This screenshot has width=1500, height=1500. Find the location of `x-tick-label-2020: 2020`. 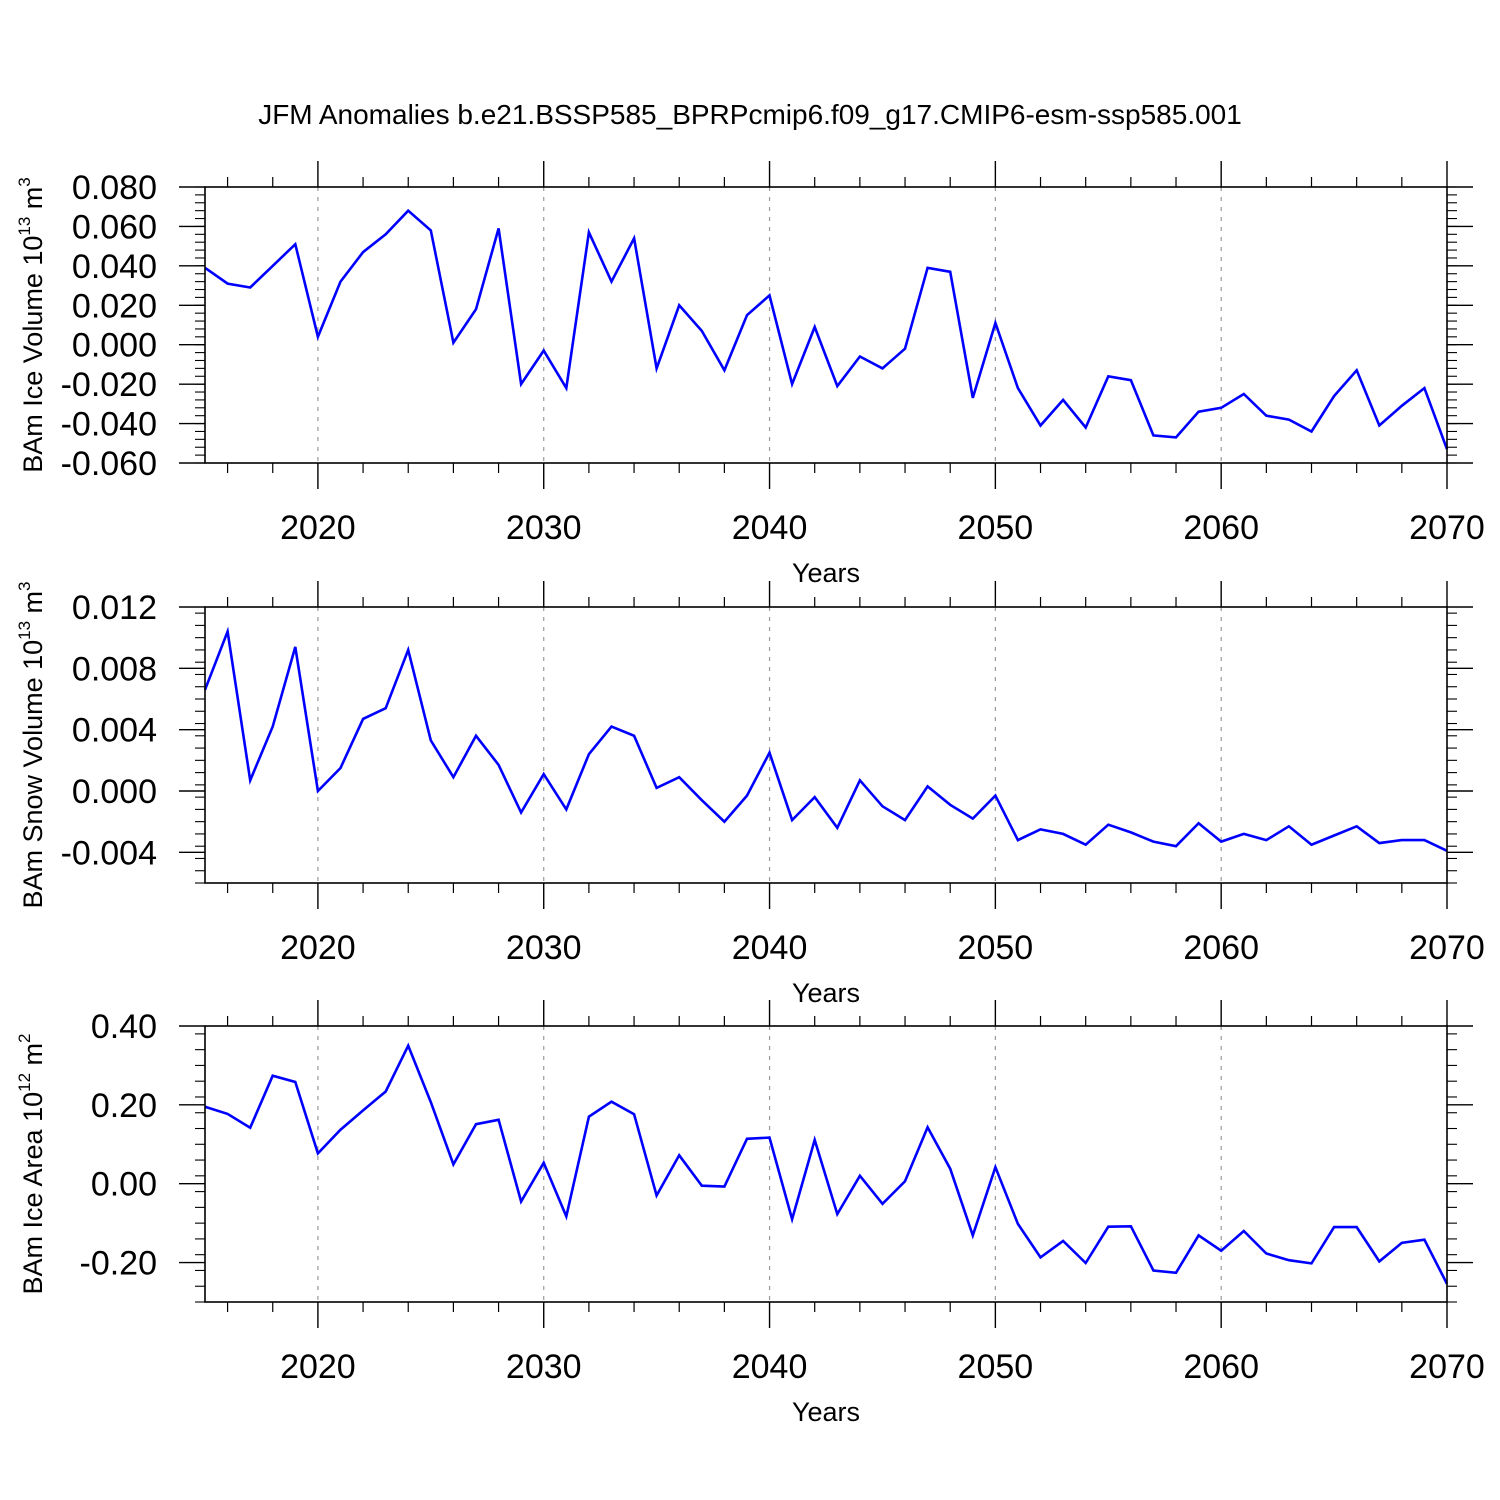

x-tick-label-2020: 2020 is located at coordinates (318, 528).